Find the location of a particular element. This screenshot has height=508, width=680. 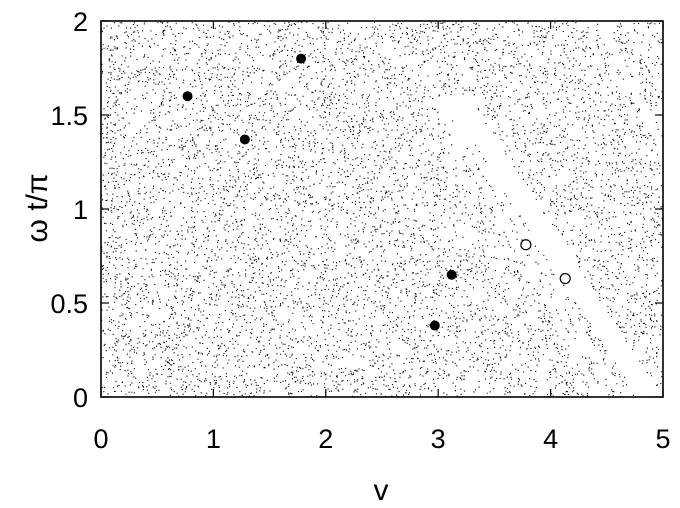

x-tick-label: 0 is located at coordinates (100, 439).